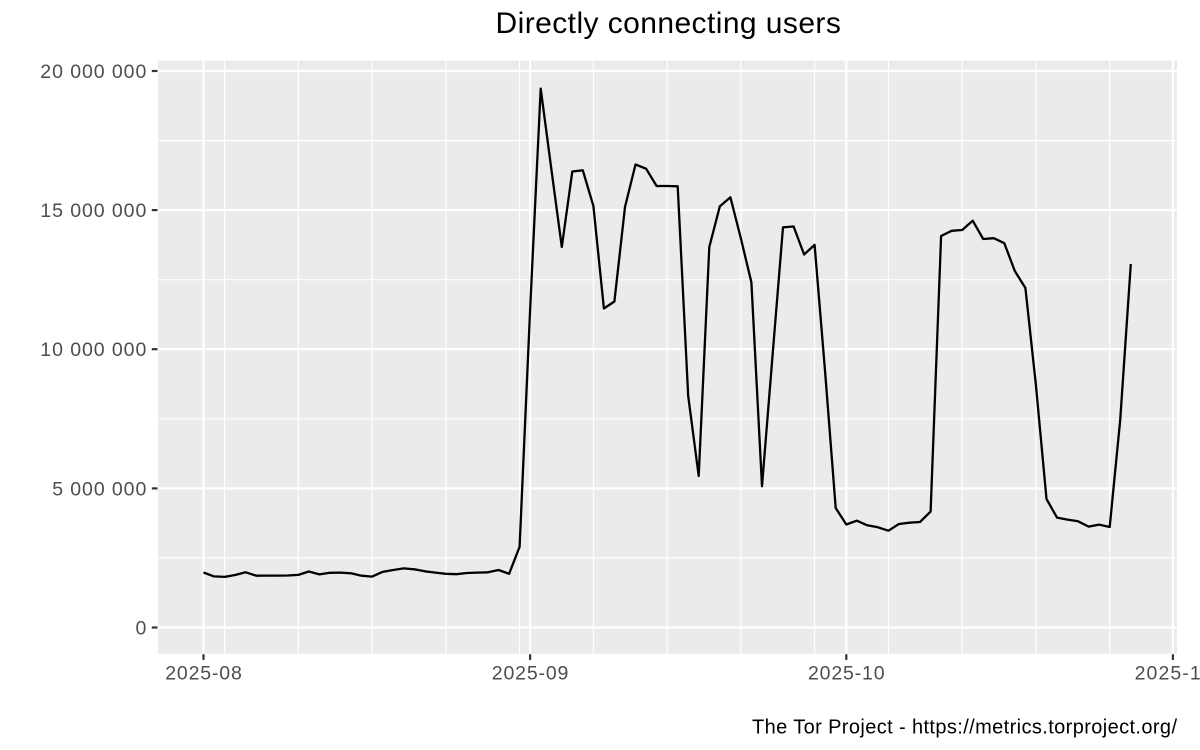 The width and height of the screenshot is (1200, 750). What do you see at coordinates (93, 72) in the screenshot?
I see `svg-text: 20 000 000` at bounding box center [93, 72].